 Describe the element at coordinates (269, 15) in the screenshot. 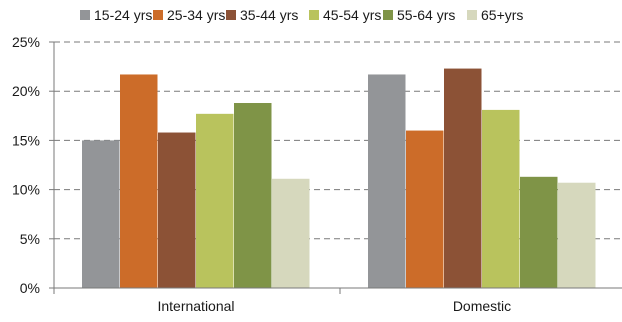

I see `legend-label: 35-44 yrs` at that location.